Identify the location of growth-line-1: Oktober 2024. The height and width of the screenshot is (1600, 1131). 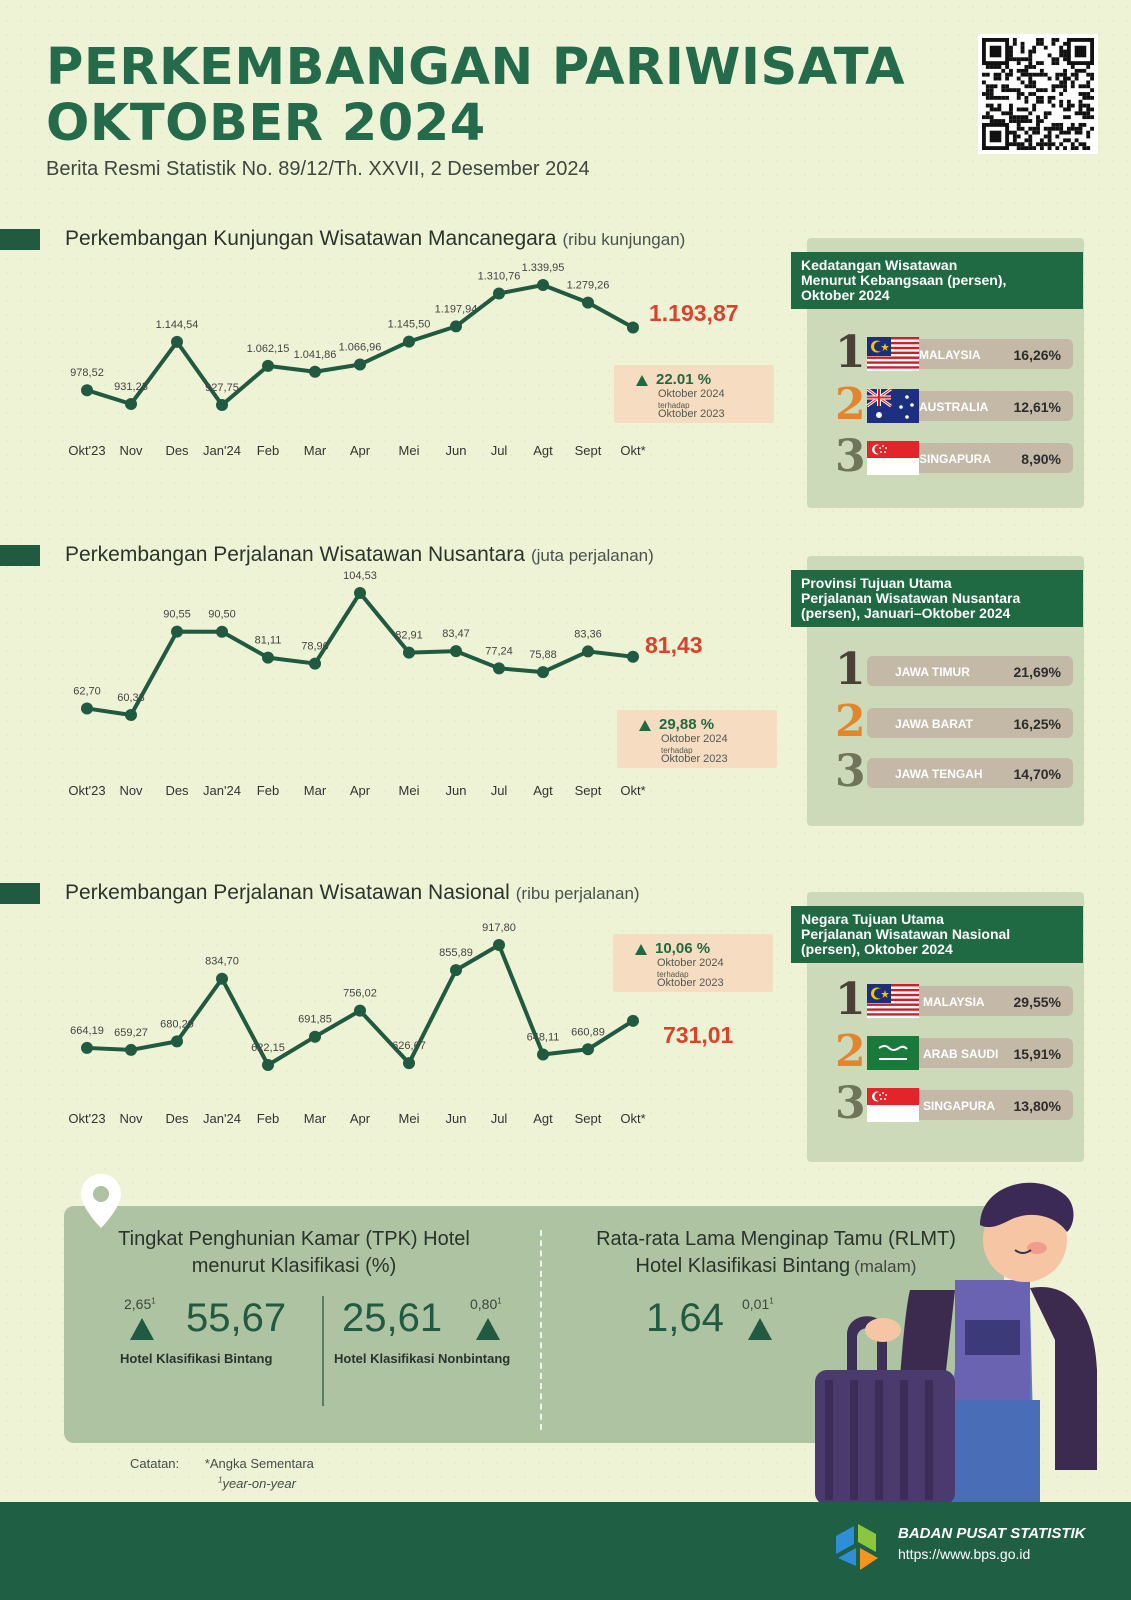
(694, 739).